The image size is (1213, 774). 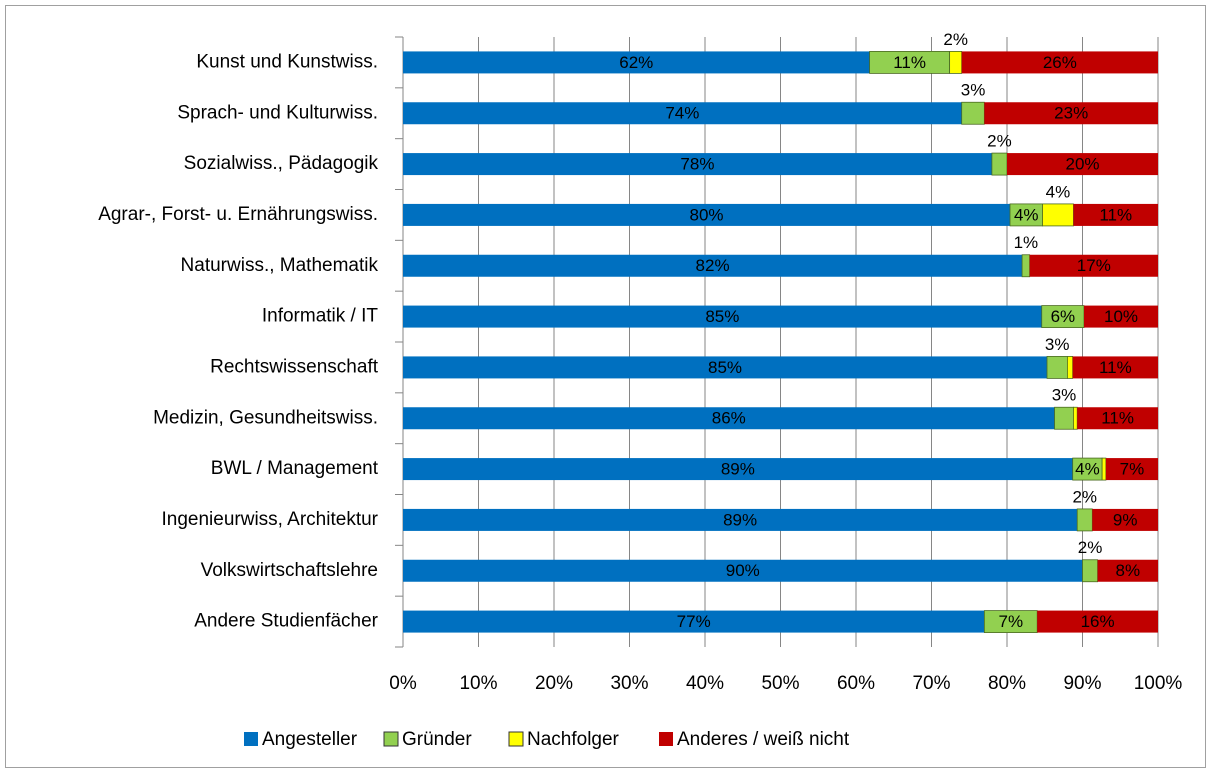 What do you see at coordinates (280, 265) in the screenshot?
I see `y-tick-label: Naturwiss., Mathematik` at bounding box center [280, 265].